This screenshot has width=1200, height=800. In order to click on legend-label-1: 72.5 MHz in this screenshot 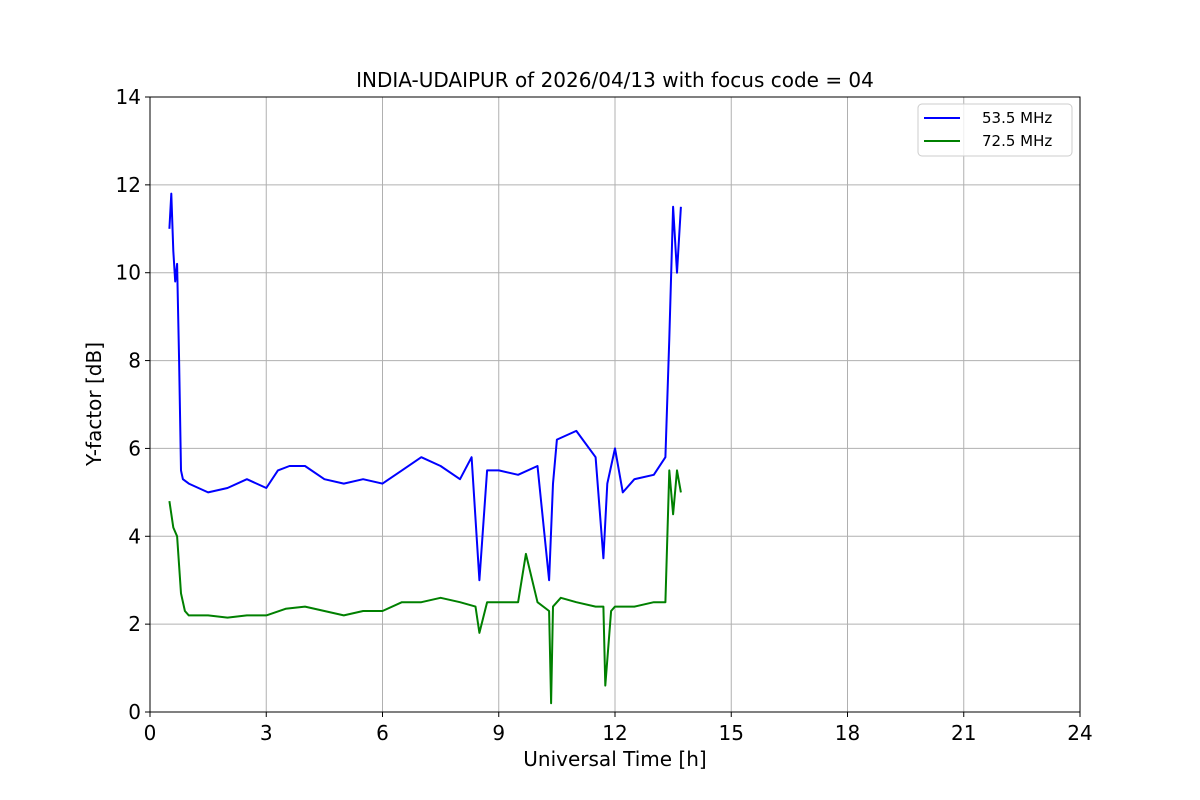, I will do `click(1017, 141)`.